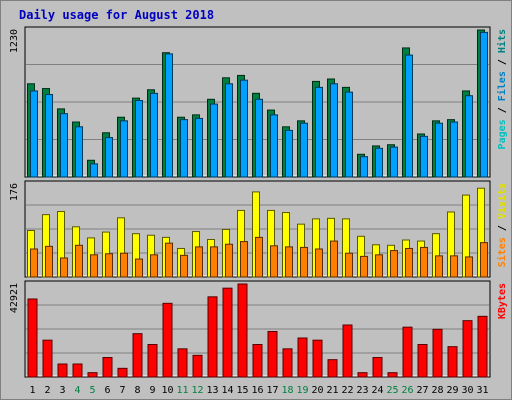 Image resolution: width=512 pixels, height=400 pixels. I want to click on x-tick-label: 8, so click(137, 390).